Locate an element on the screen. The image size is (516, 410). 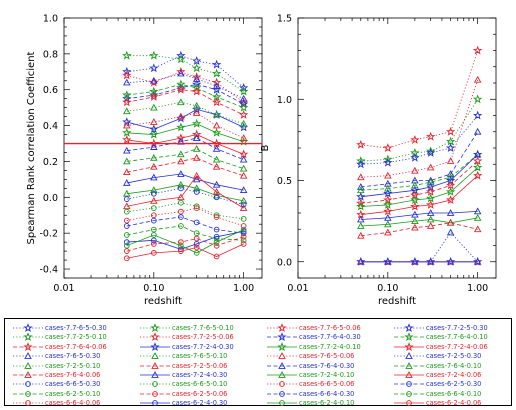
legend-label: cases-6-2-5-0.06 is located at coordinates (200, 393).